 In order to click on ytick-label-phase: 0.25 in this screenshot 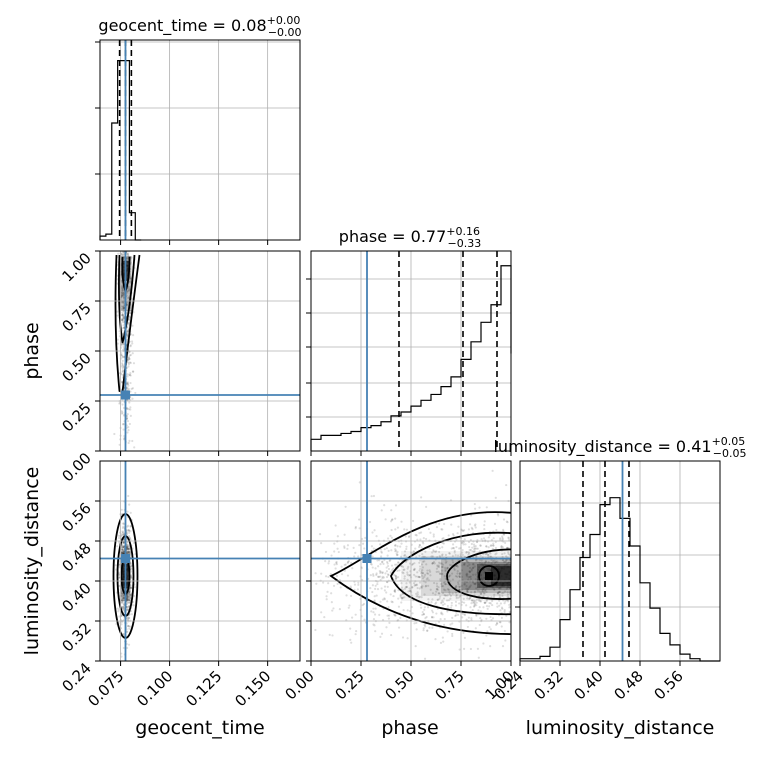, I will do `click(76, 417)`.